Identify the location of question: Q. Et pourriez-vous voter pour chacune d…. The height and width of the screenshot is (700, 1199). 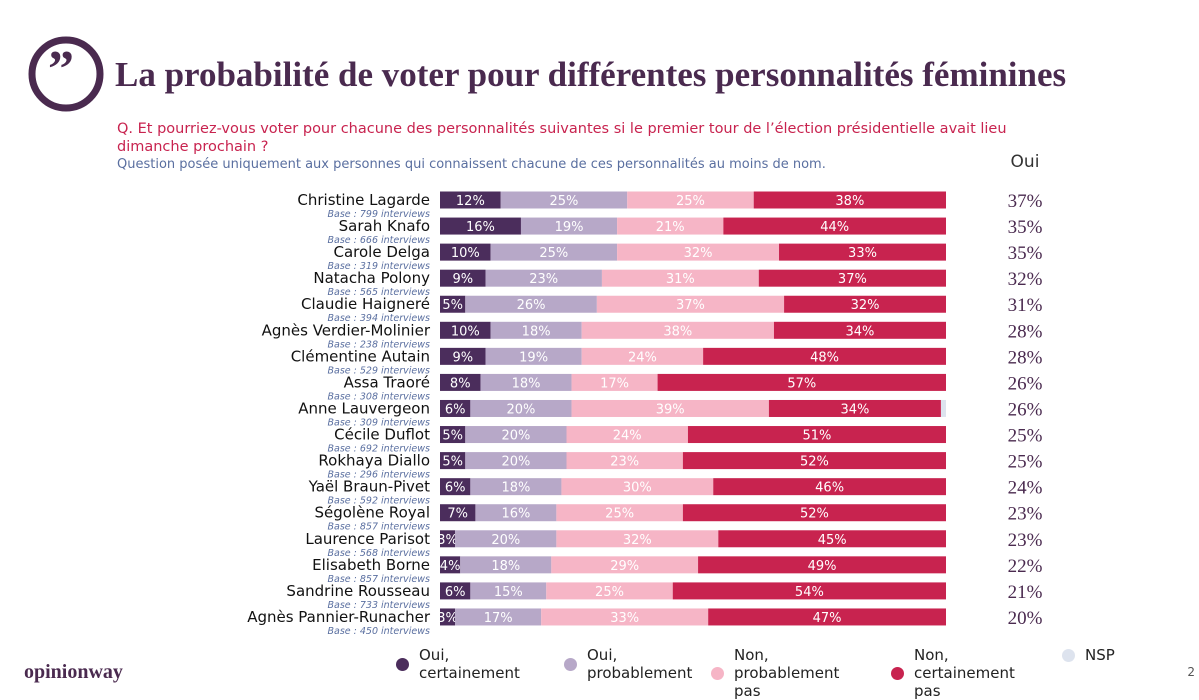
(562, 138).